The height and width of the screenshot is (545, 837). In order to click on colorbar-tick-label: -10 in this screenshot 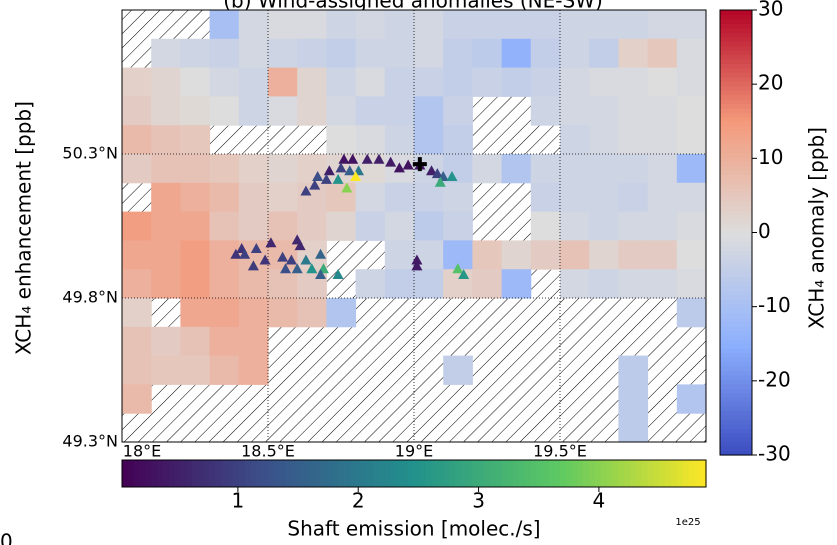, I will do `click(774, 305)`.